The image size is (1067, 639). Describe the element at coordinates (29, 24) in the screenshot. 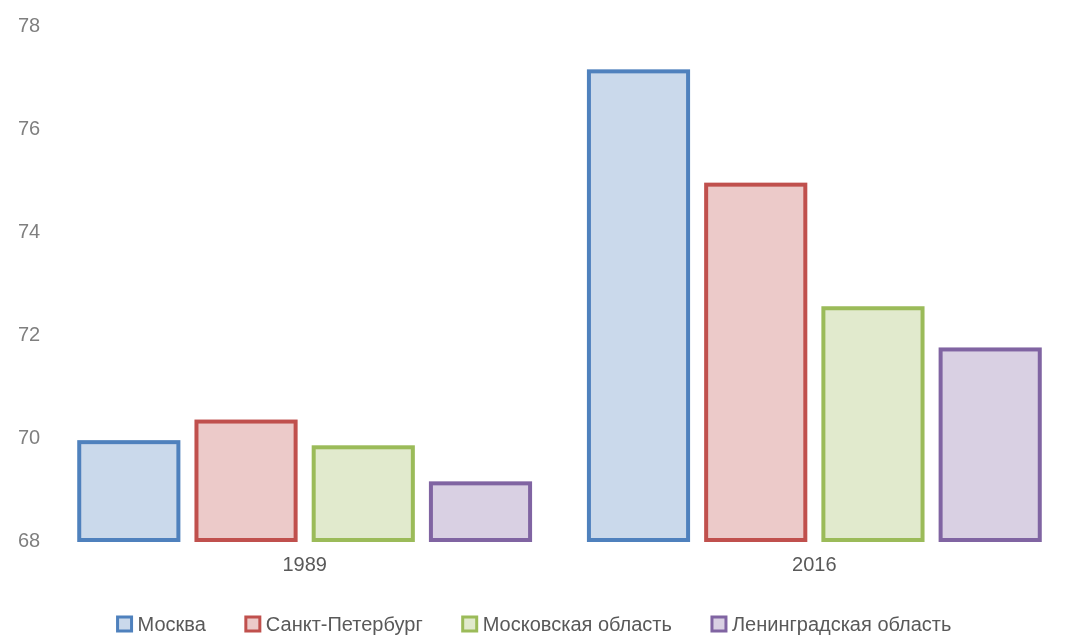

I see `y-tick-label: 78` at that location.